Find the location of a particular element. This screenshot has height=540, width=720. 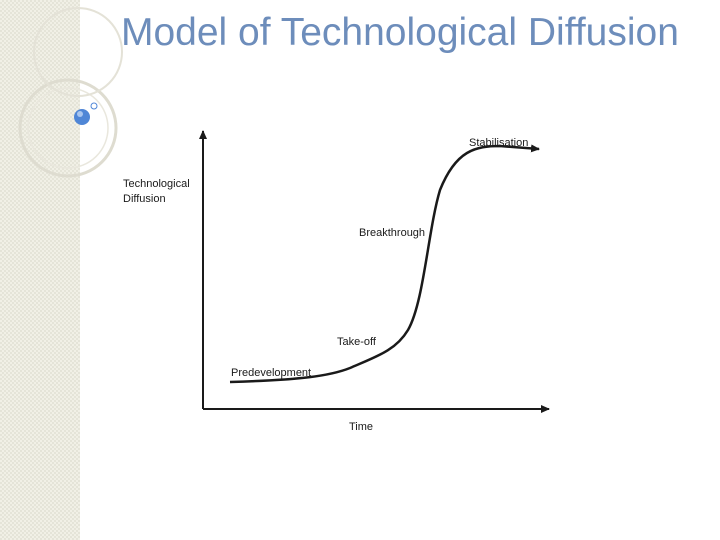

ornament-small-ring is located at coordinates (94, 106).